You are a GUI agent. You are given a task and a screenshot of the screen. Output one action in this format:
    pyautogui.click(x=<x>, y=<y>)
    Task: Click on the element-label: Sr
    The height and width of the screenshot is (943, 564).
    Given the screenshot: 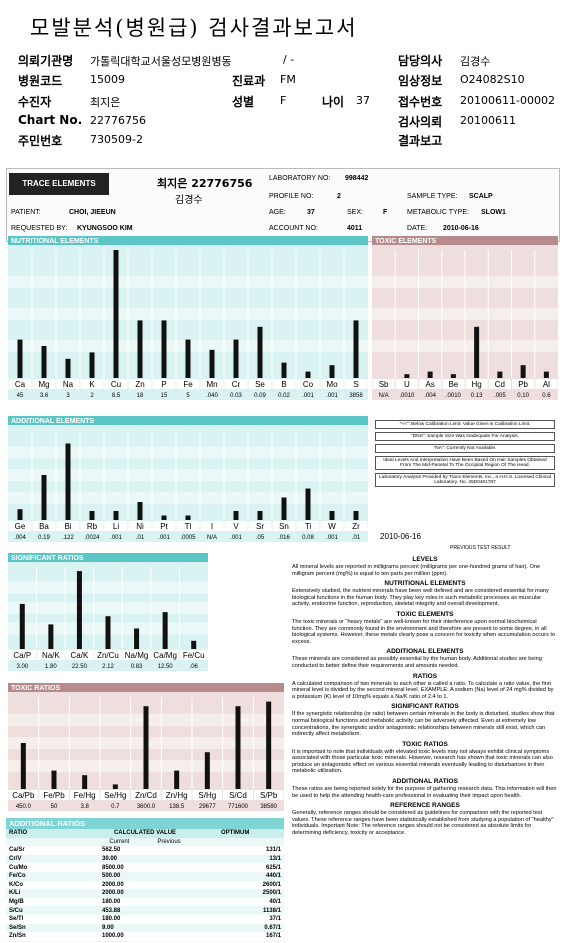 What is the action you would take?
    pyautogui.click(x=260, y=526)
    